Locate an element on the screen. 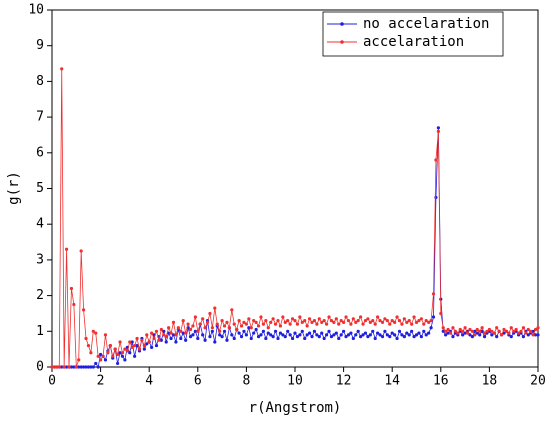 Image resolution: width=550 pixels, height=422 pixels. legend-marker is located at coordinates (342, 24).